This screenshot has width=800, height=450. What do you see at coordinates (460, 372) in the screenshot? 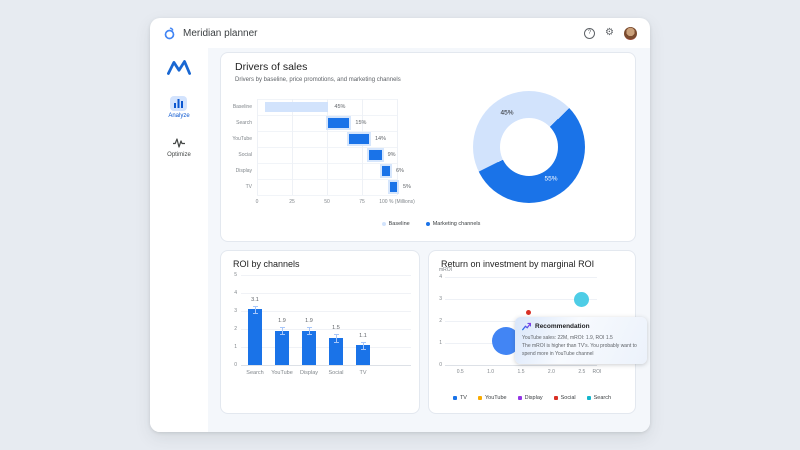
I see `x-tick-label: 0.5` at bounding box center [460, 372].